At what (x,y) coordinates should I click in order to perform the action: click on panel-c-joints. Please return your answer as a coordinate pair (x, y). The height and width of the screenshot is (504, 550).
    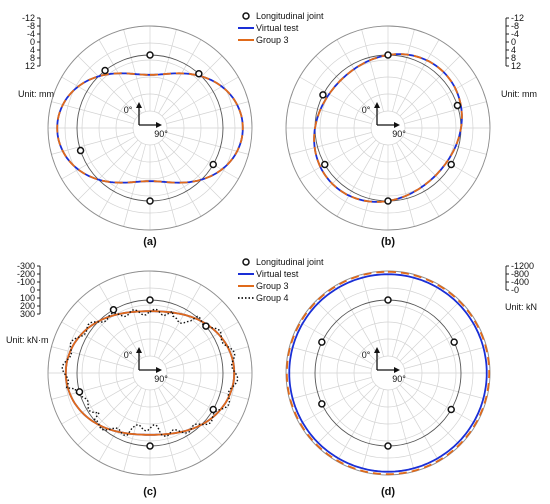
    Looking at the image, I should click on (146, 373).